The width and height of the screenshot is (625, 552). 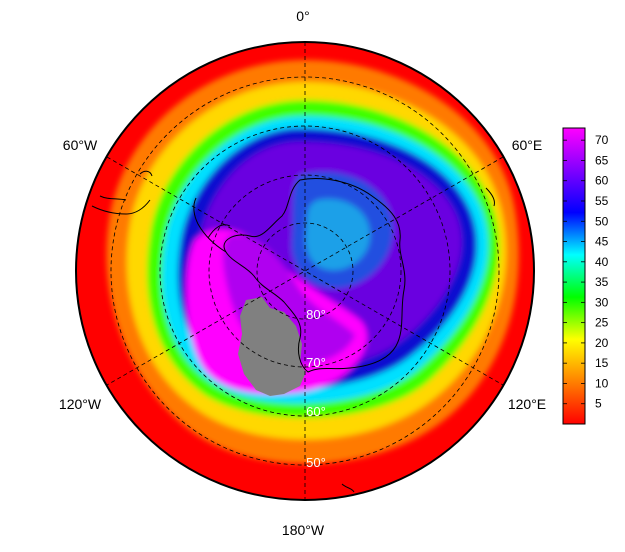 I want to click on lat-label-50: 50°, so click(x=316, y=462).